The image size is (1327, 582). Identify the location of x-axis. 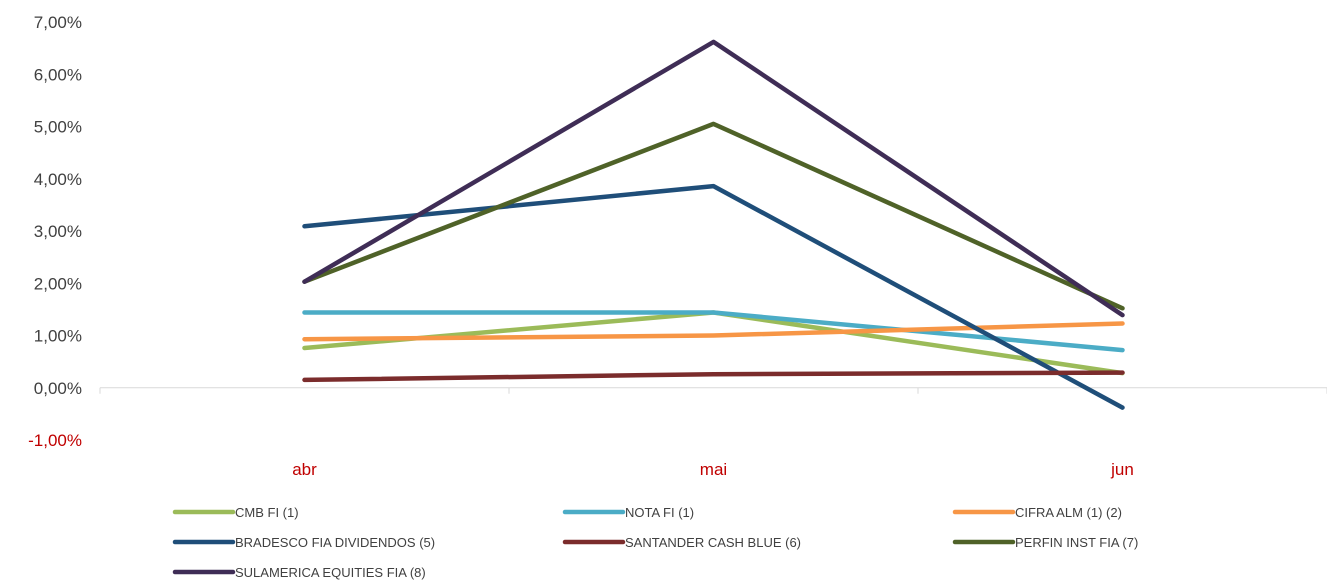
(713, 390).